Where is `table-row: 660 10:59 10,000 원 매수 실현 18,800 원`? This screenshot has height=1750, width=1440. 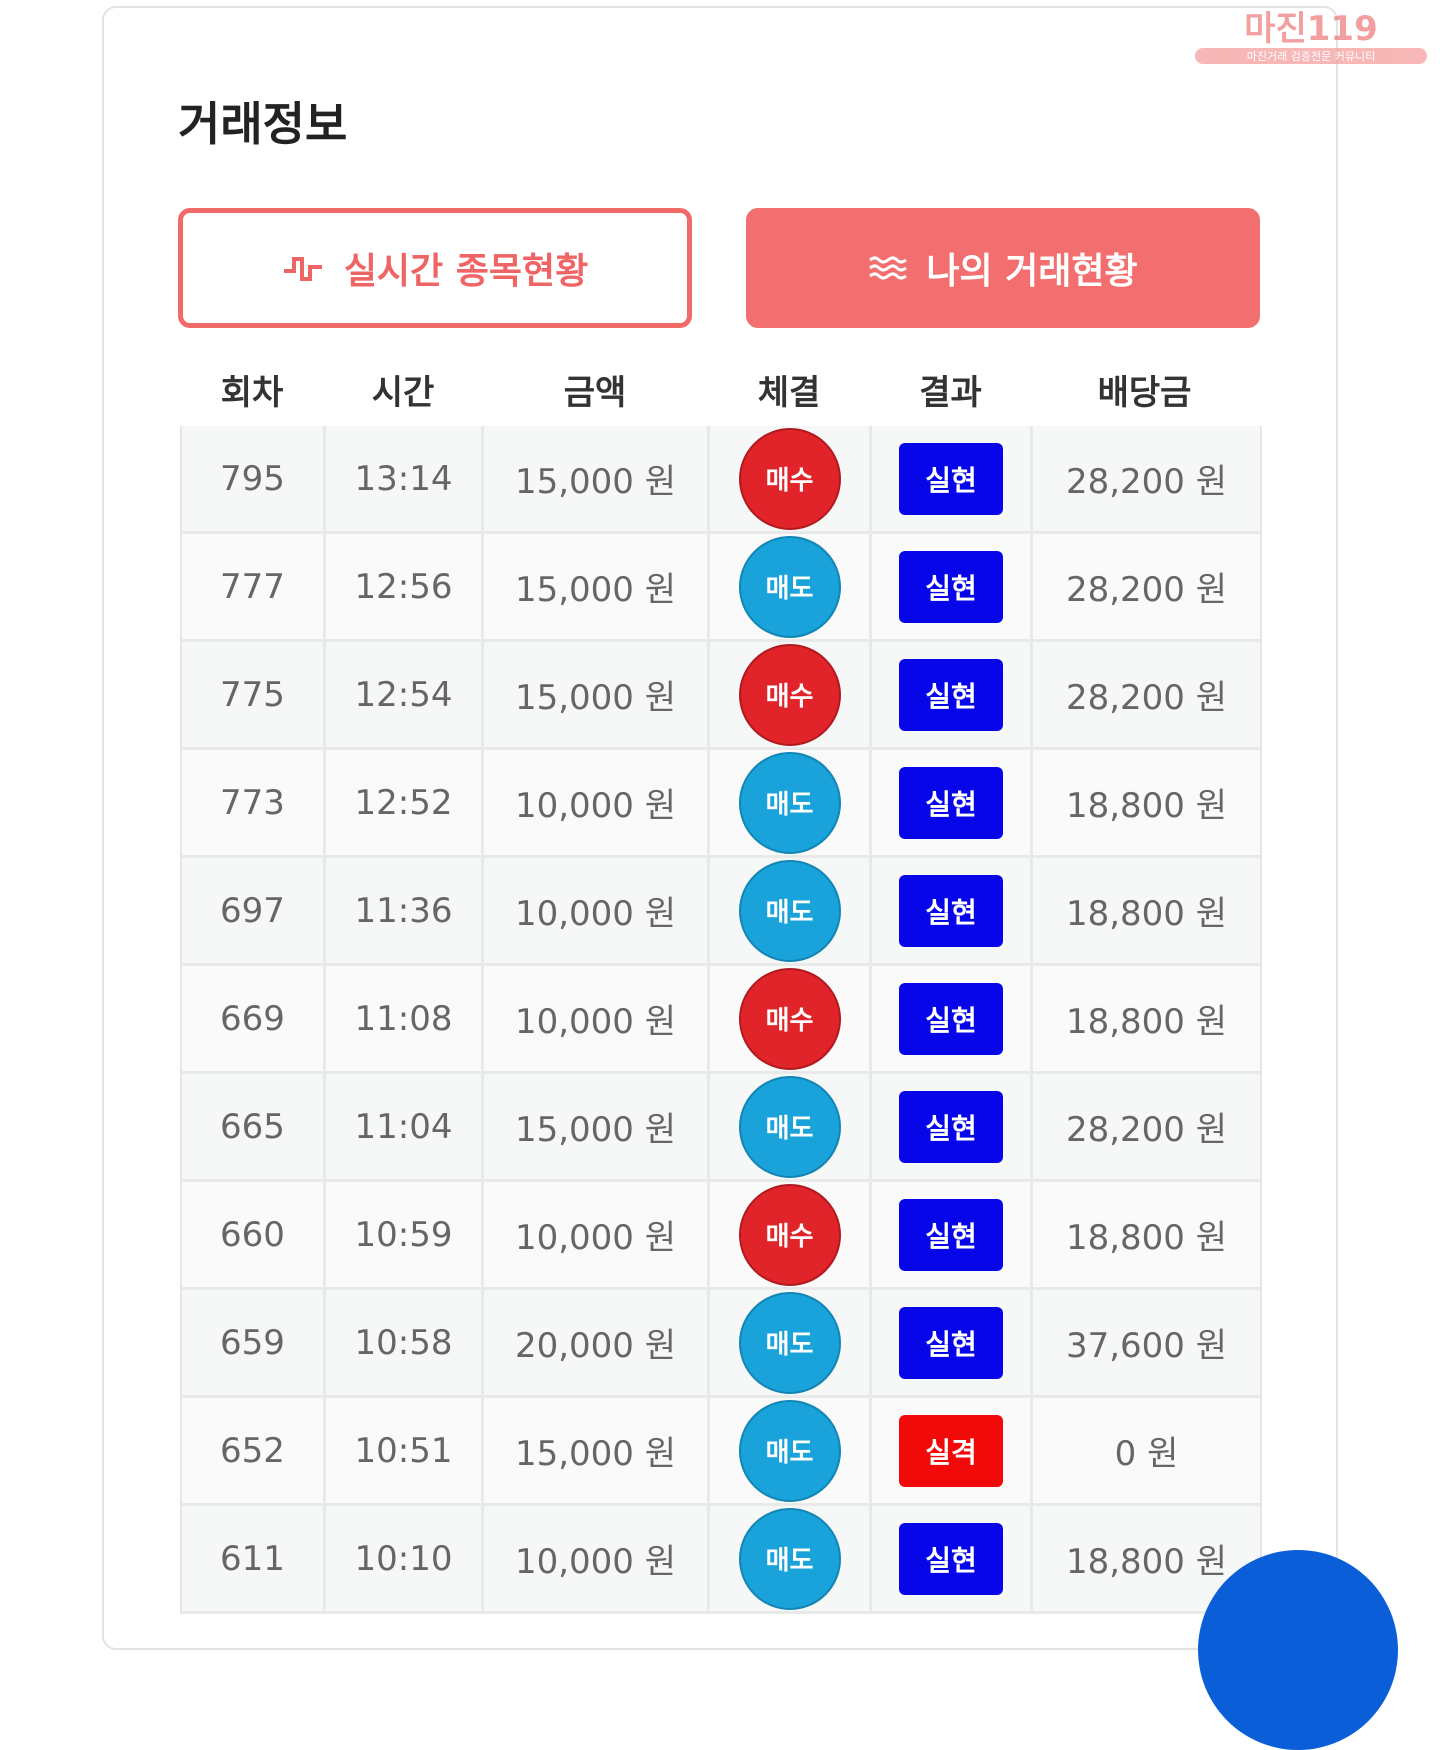
table-row: 660 10:59 10,000 원 매수 실현 18,800 원 is located at coordinates (721, 1236).